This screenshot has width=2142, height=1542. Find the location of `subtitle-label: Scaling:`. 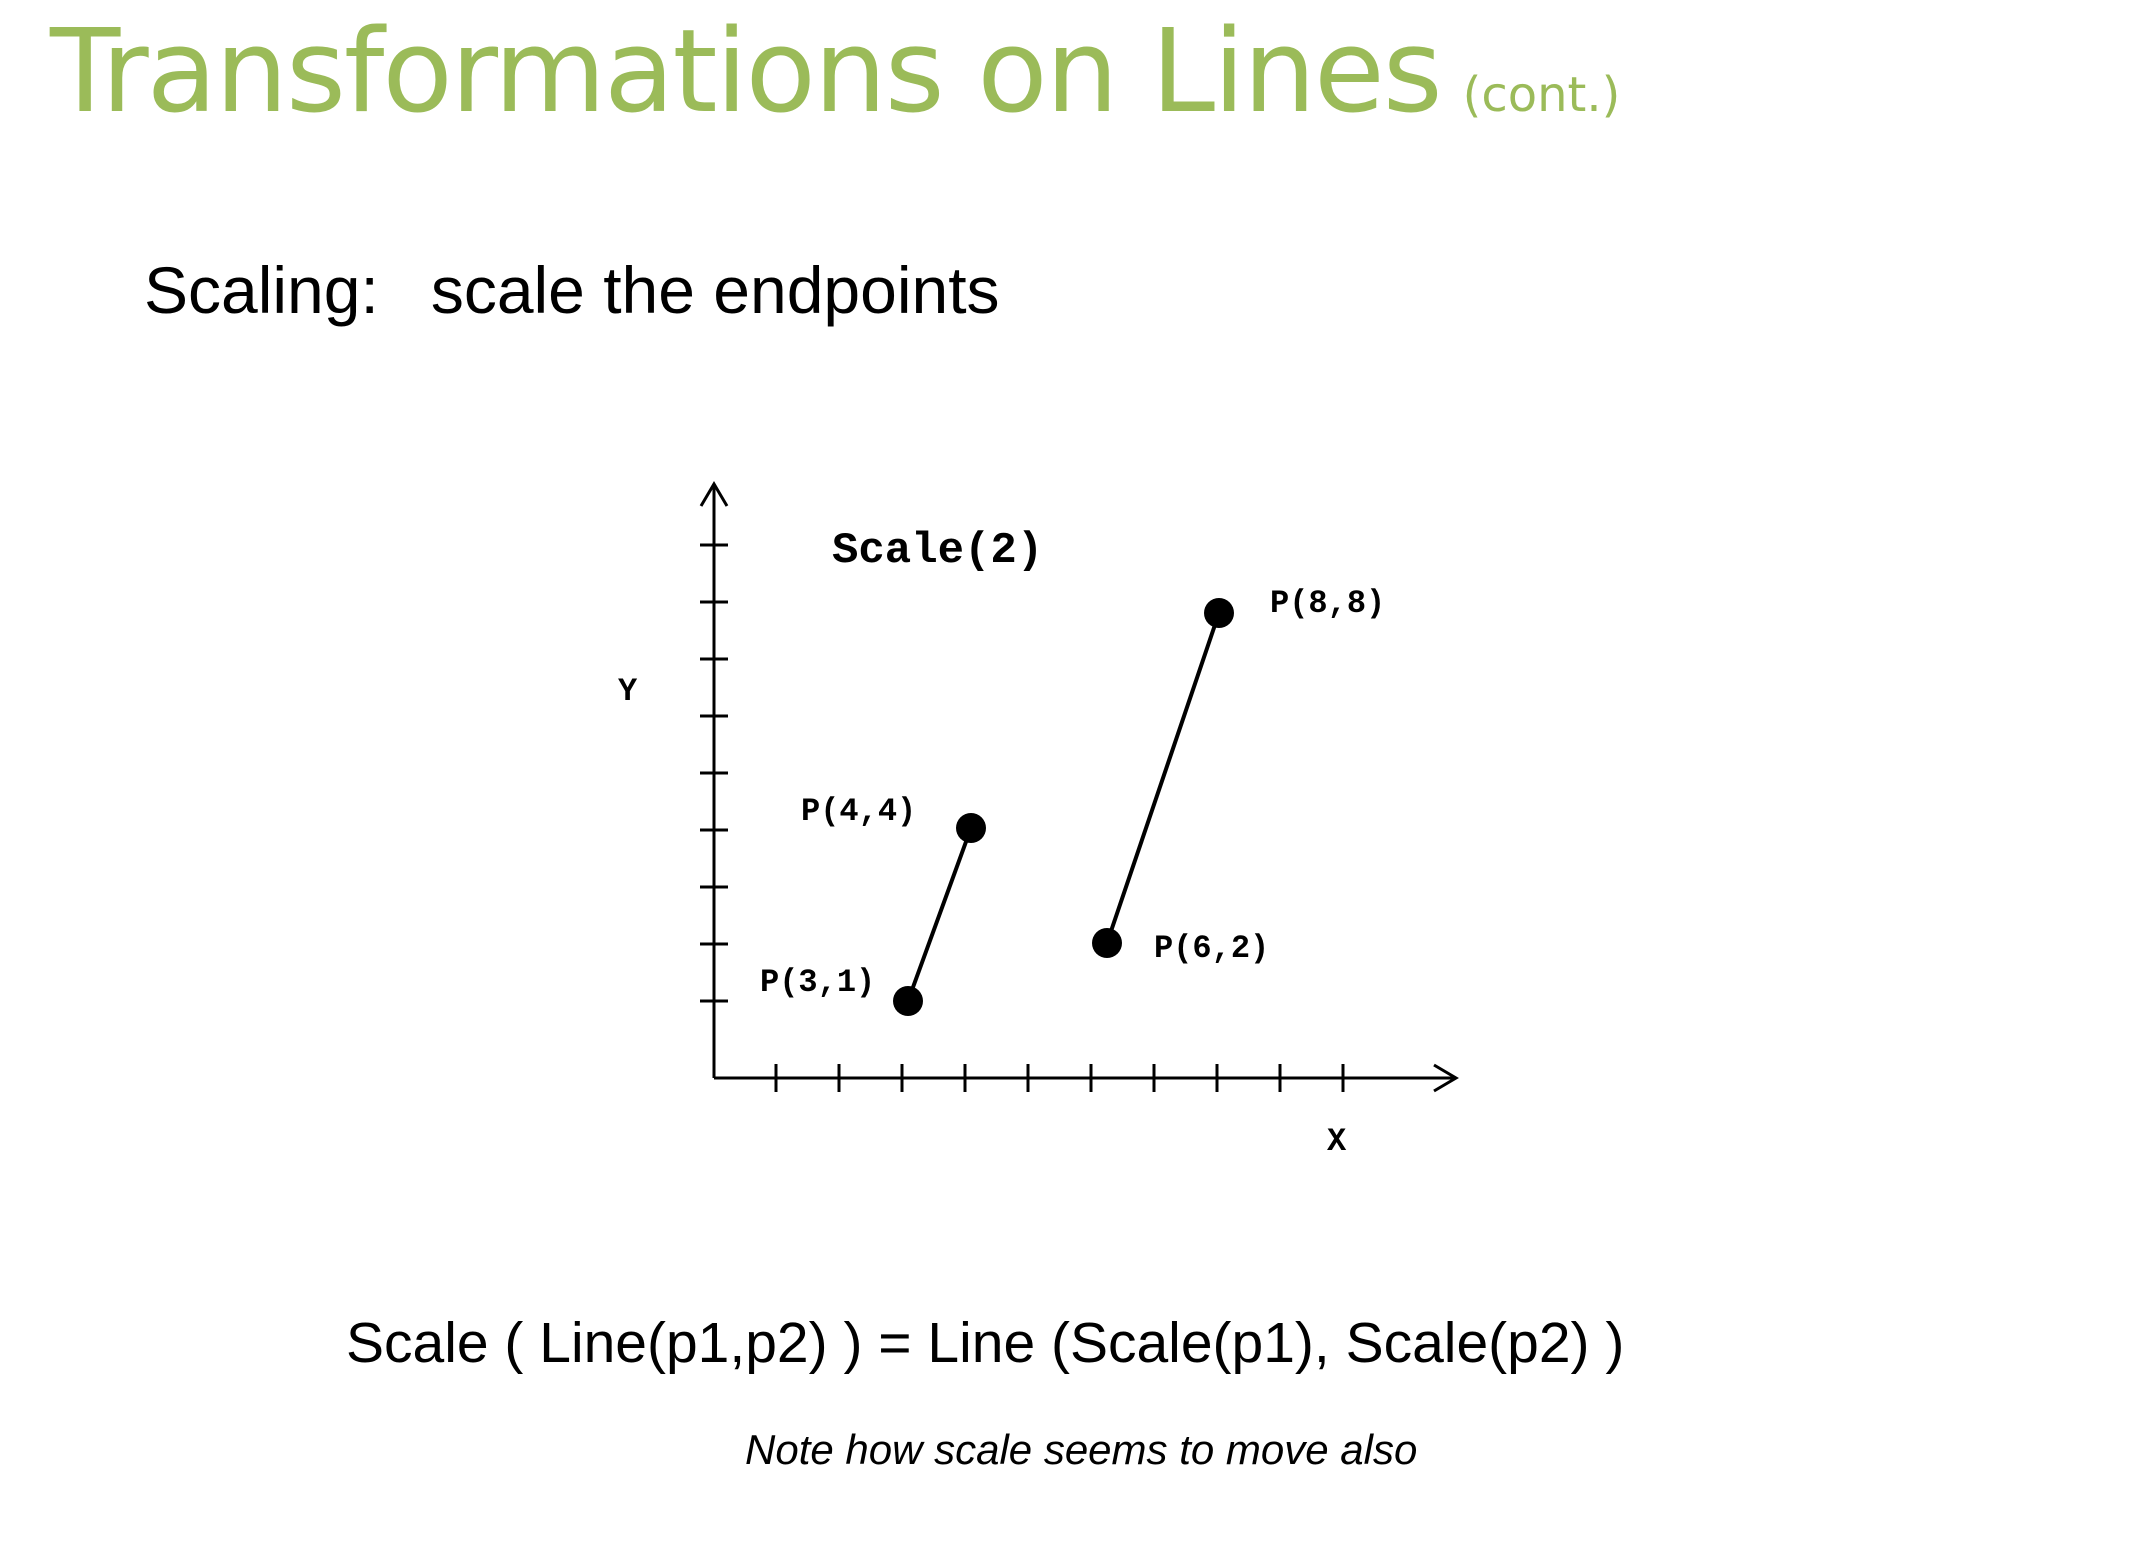

subtitle-label: Scaling: is located at coordinates (261, 290).